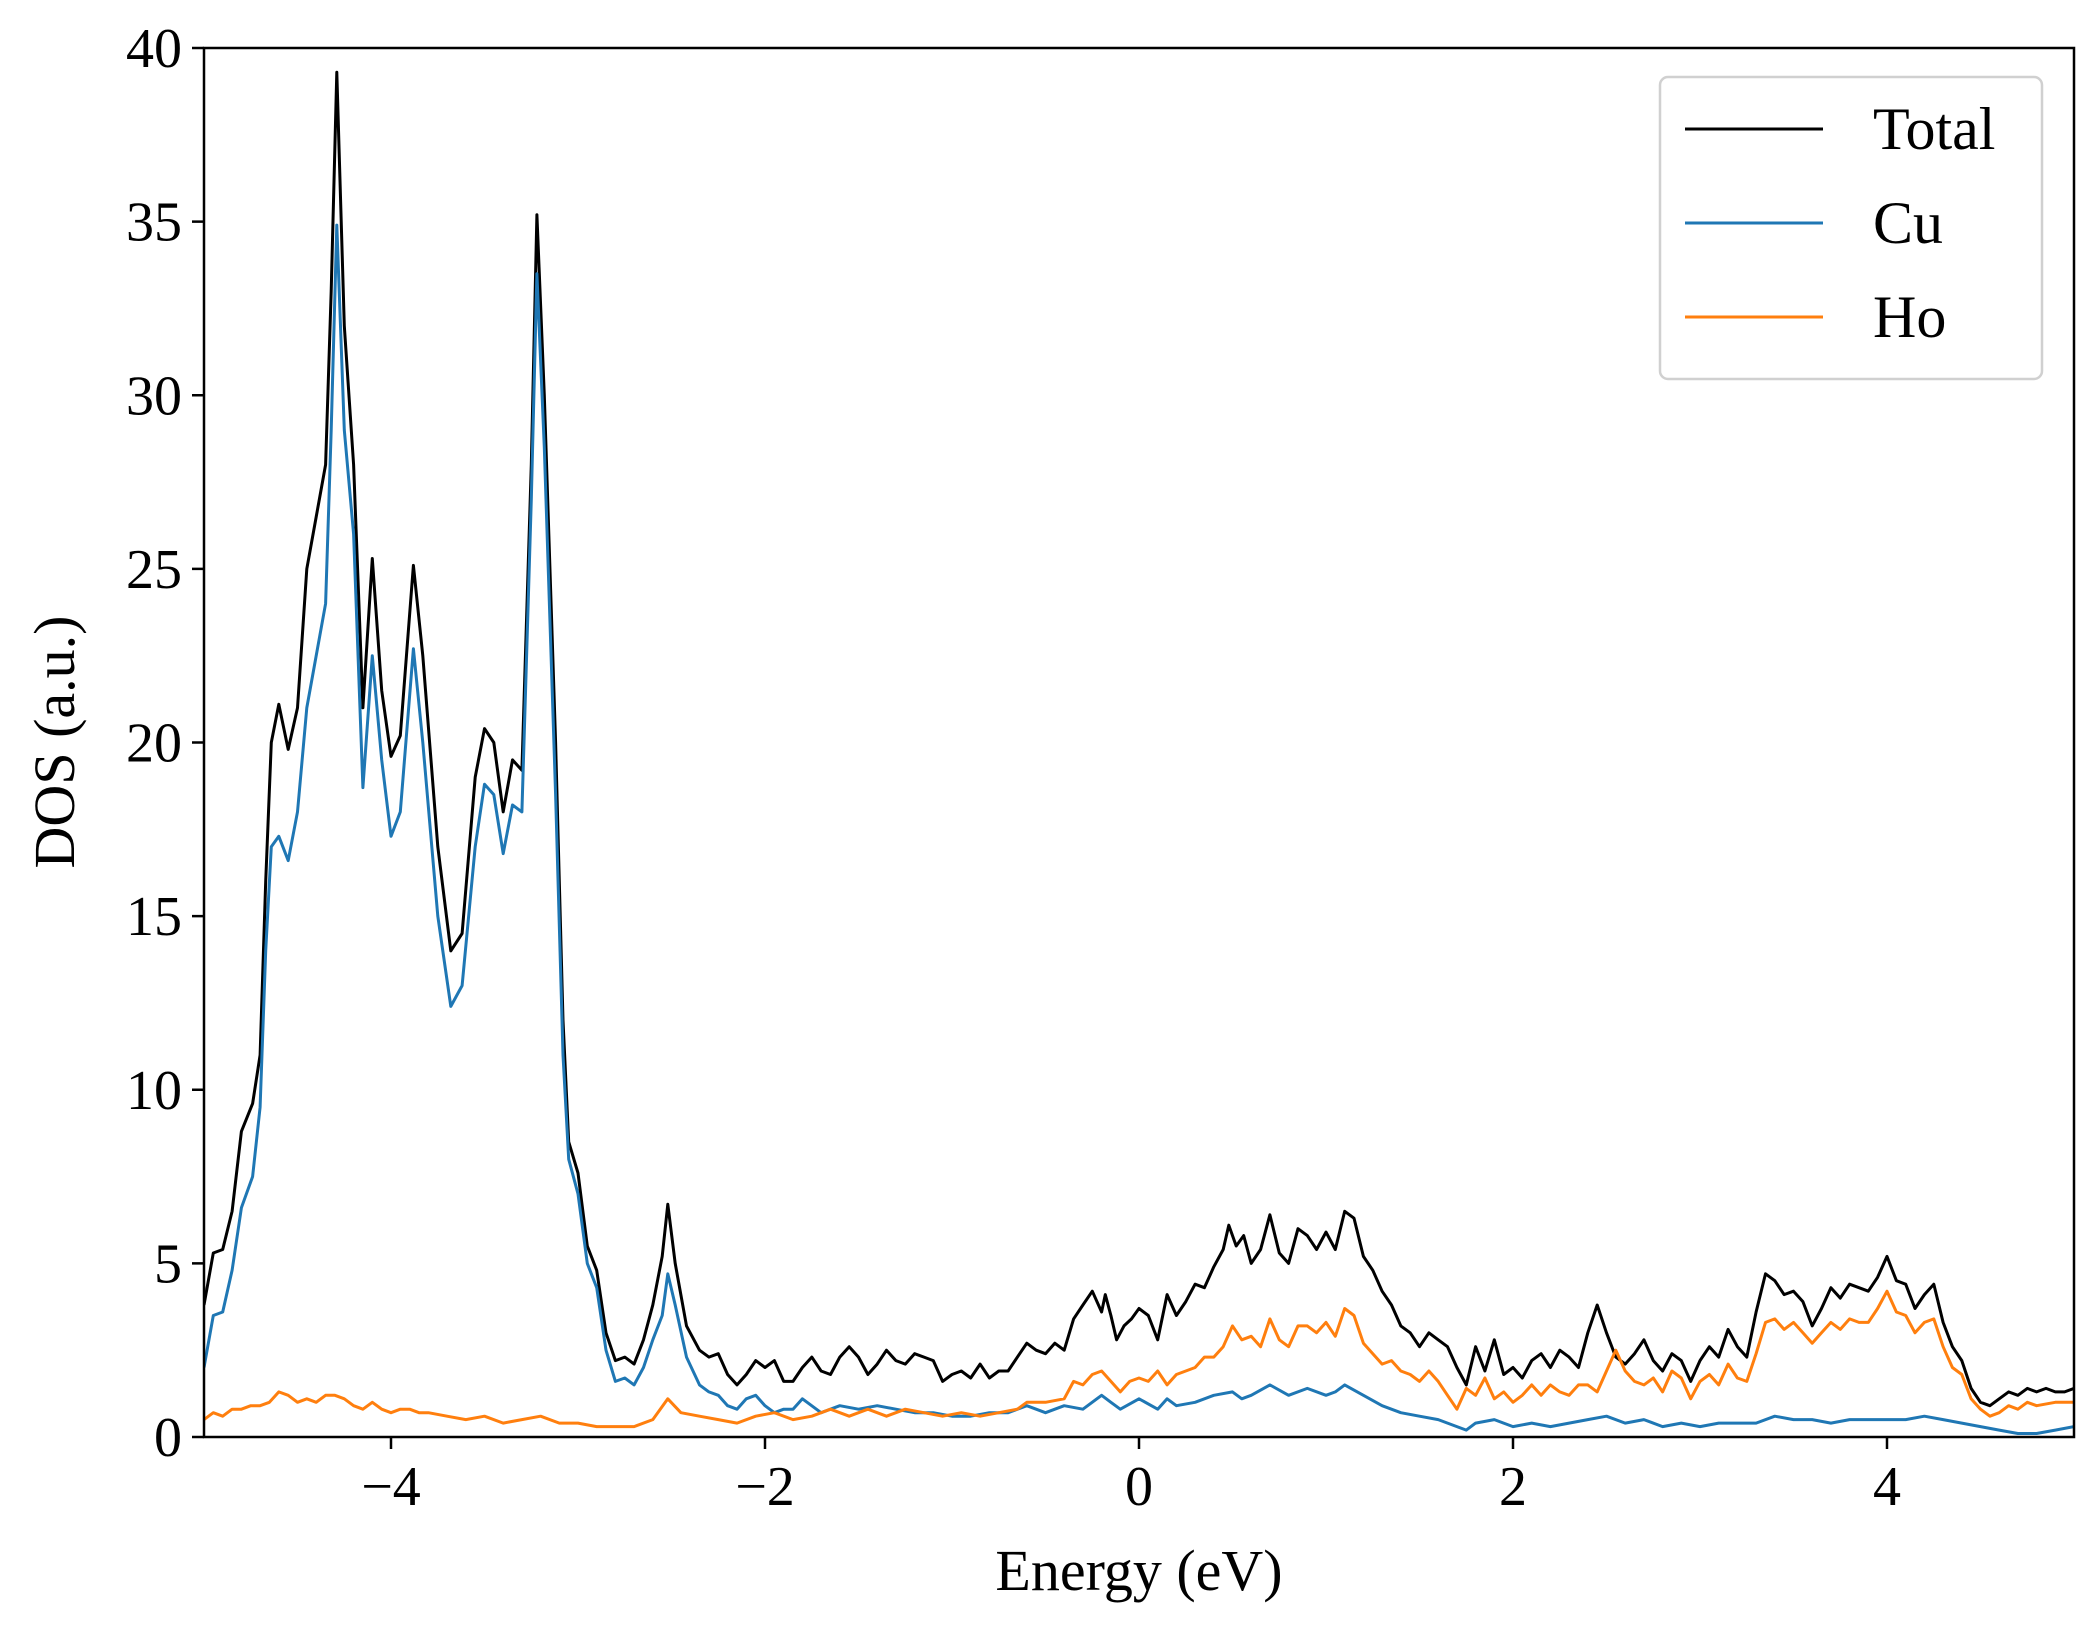 The width and height of the screenshot is (2097, 1628). What do you see at coordinates (1513, 1487) in the screenshot?
I see `x-tick-label: 2` at bounding box center [1513, 1487].